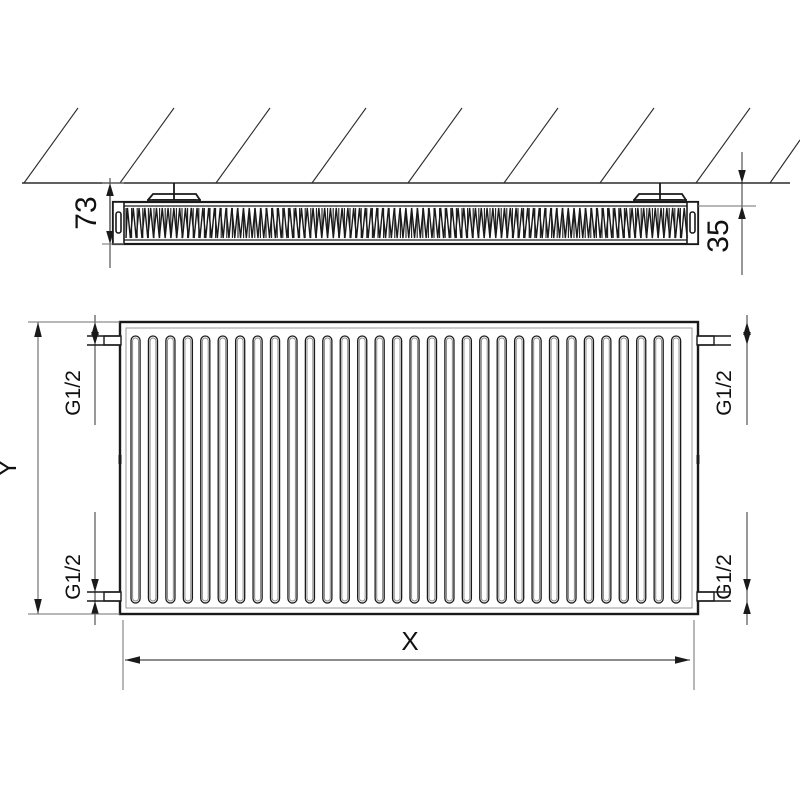 The image size is (800, 800). I want to click on dimension-gap-35: 35, so click(727, 213).